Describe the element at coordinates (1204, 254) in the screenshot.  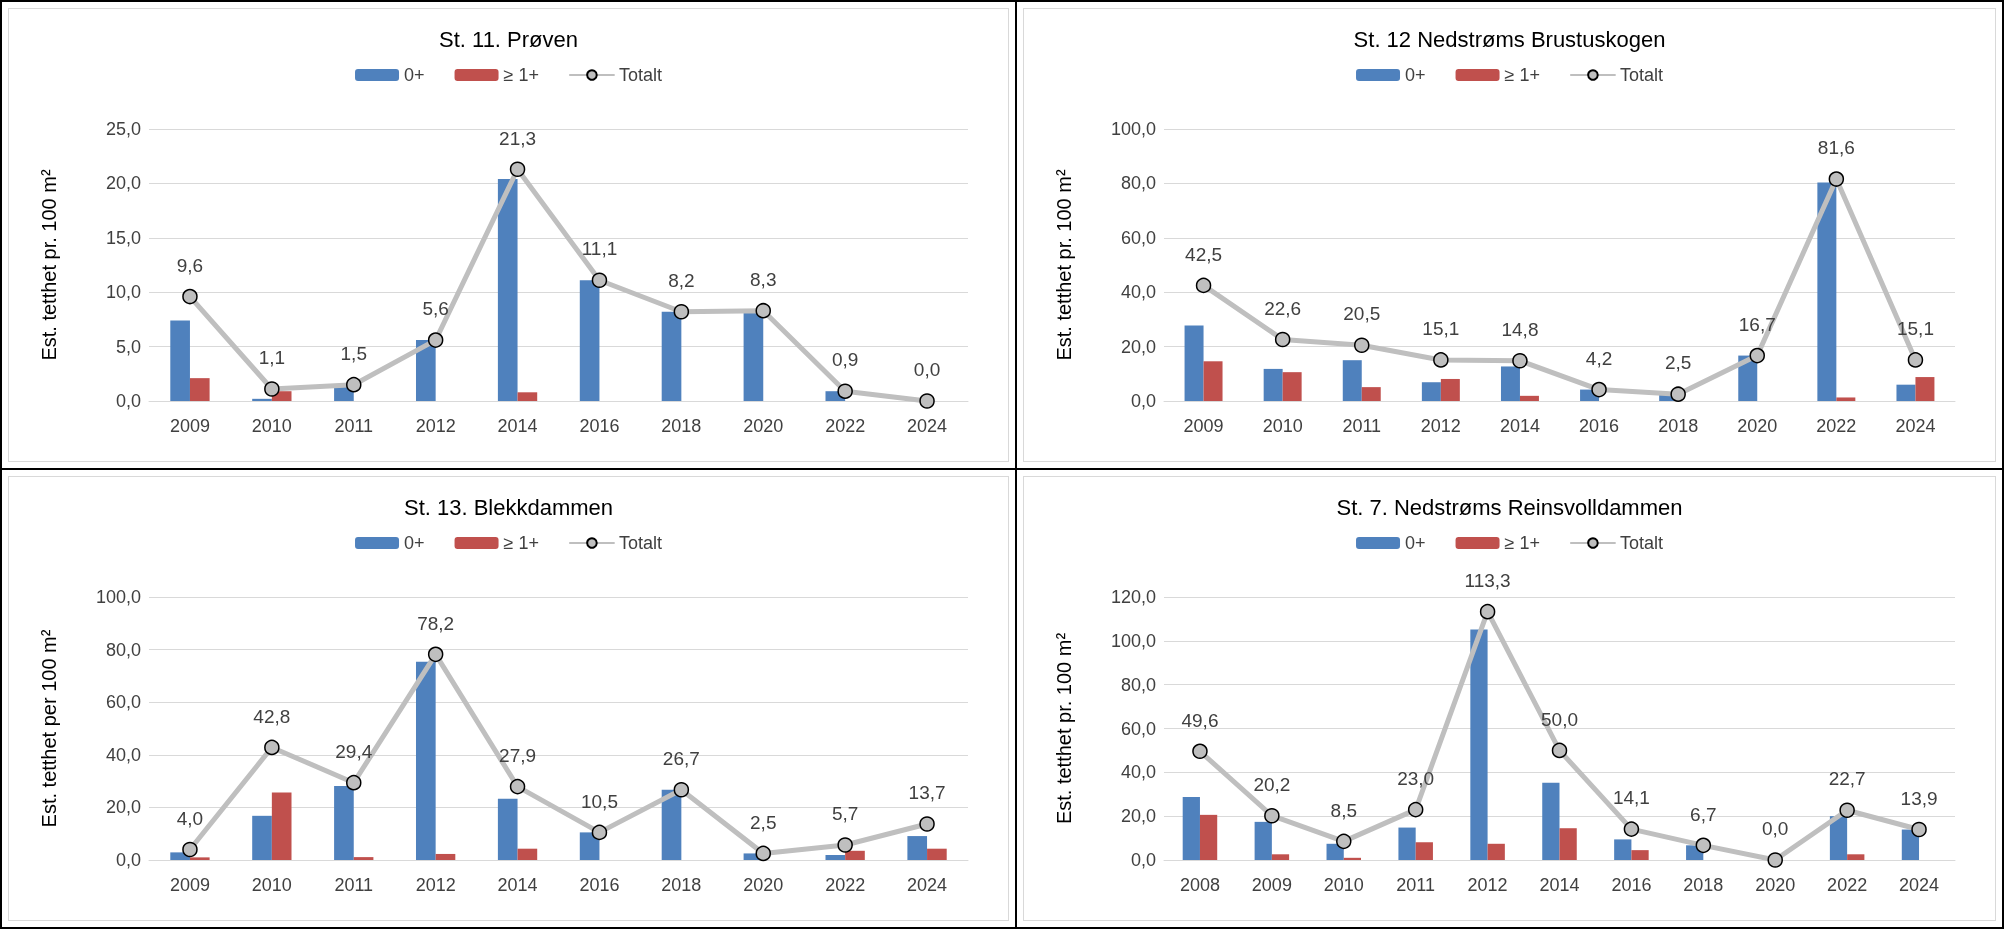
I see `data-label: 42,5` at that location.